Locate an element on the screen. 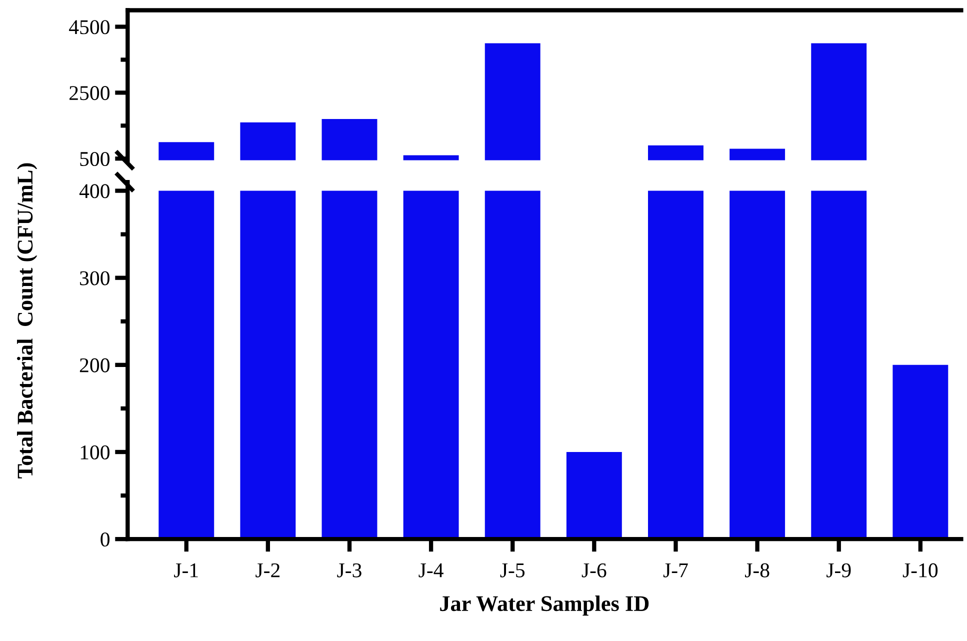  y-tick-label: 200 is located at coordinates (95, 365).